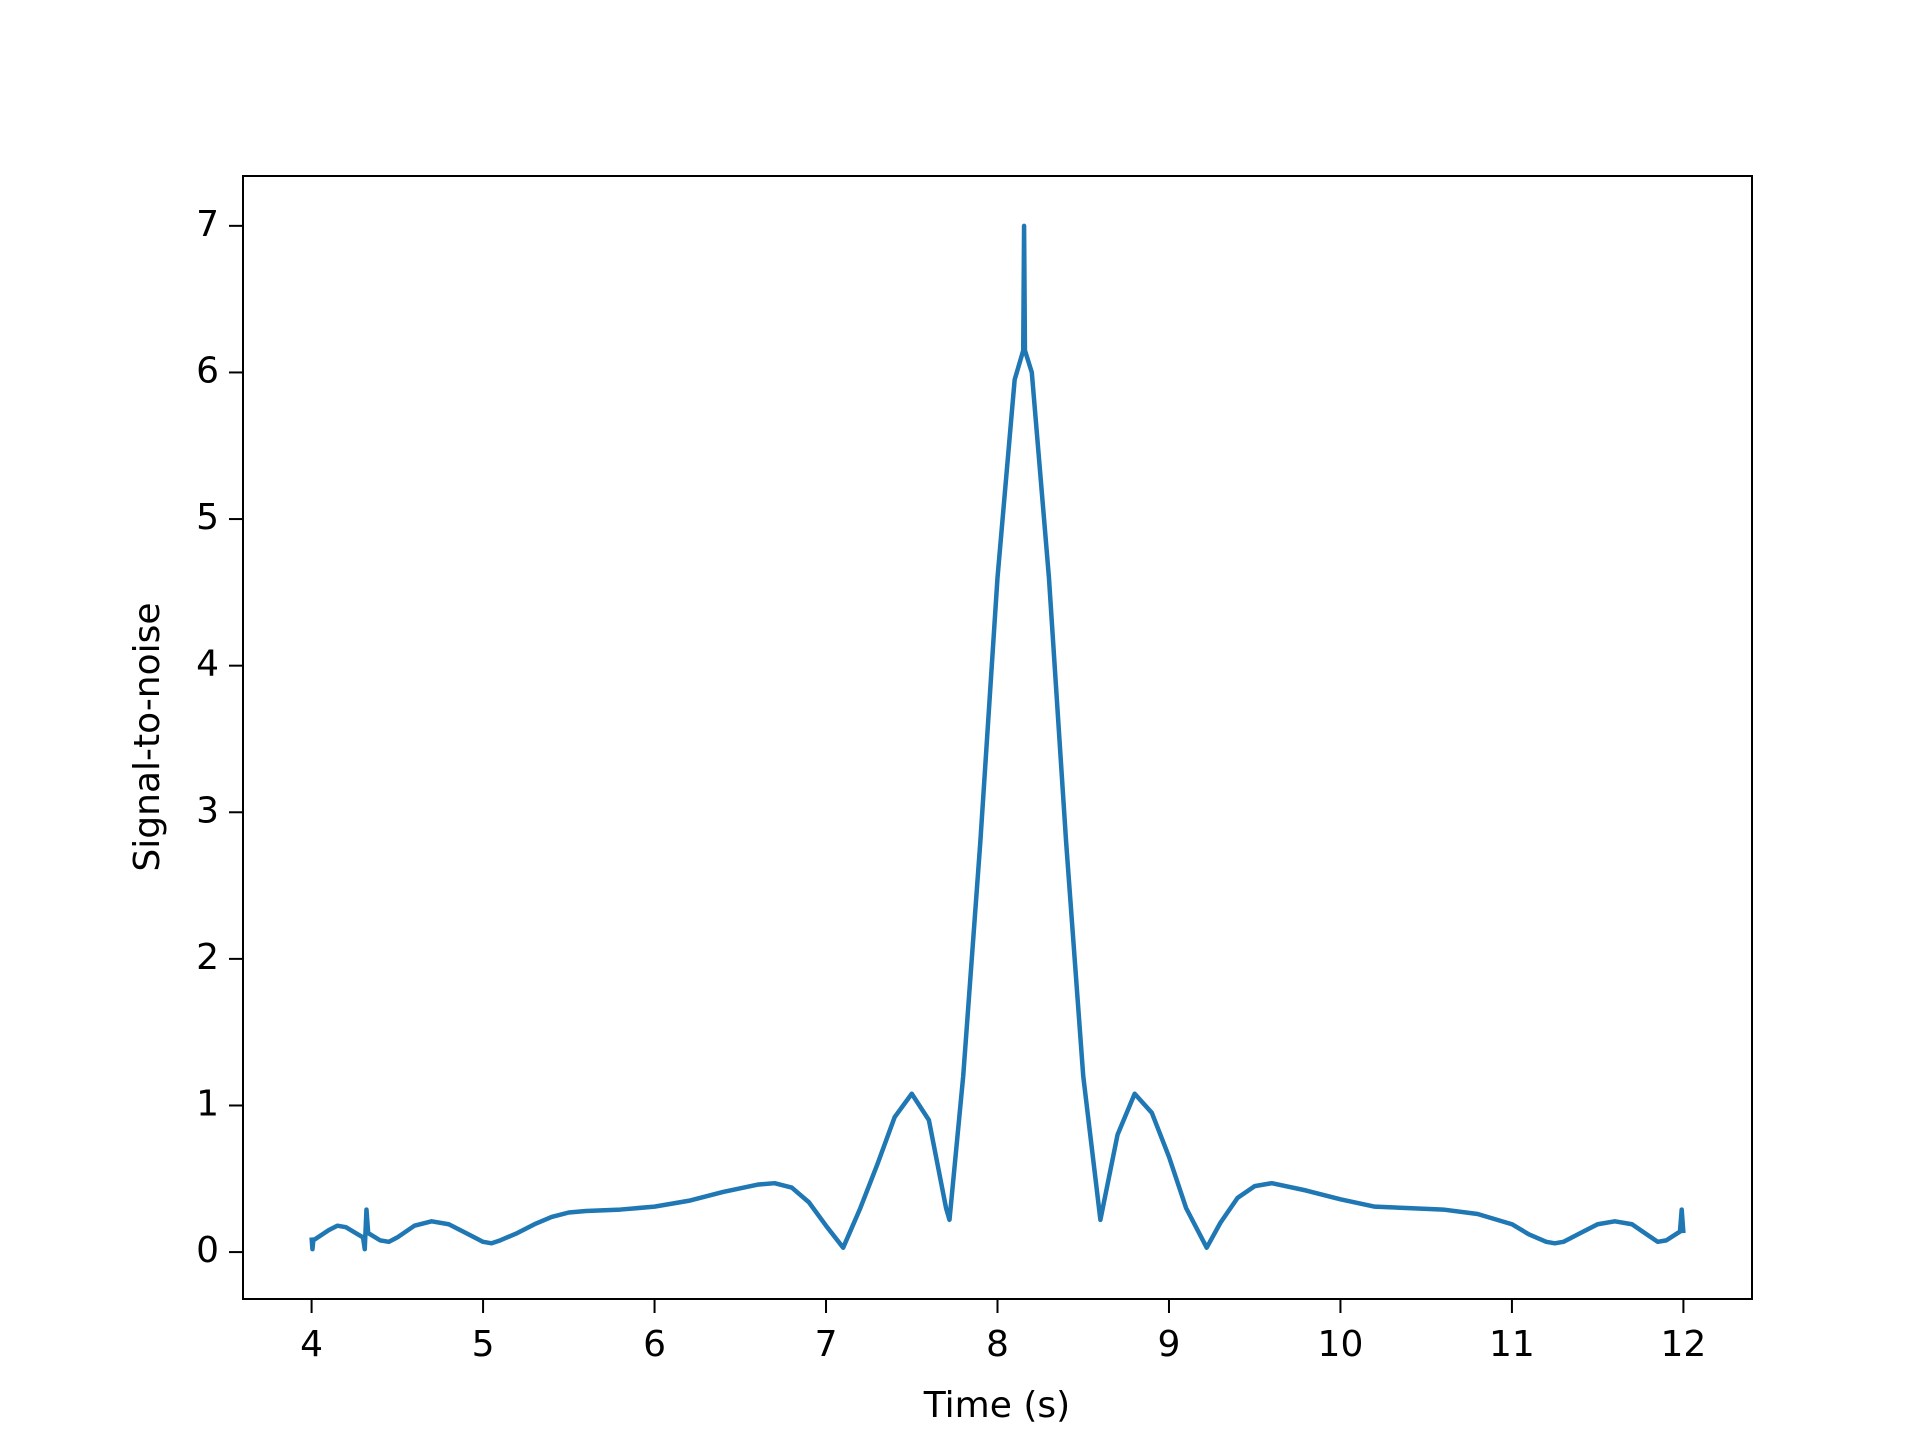 The height and width of the screenshot is (1440, 1920). Describe the element at coordinates (207, 957) in the screenshot. I see `y-tick-label: 2` at that location.